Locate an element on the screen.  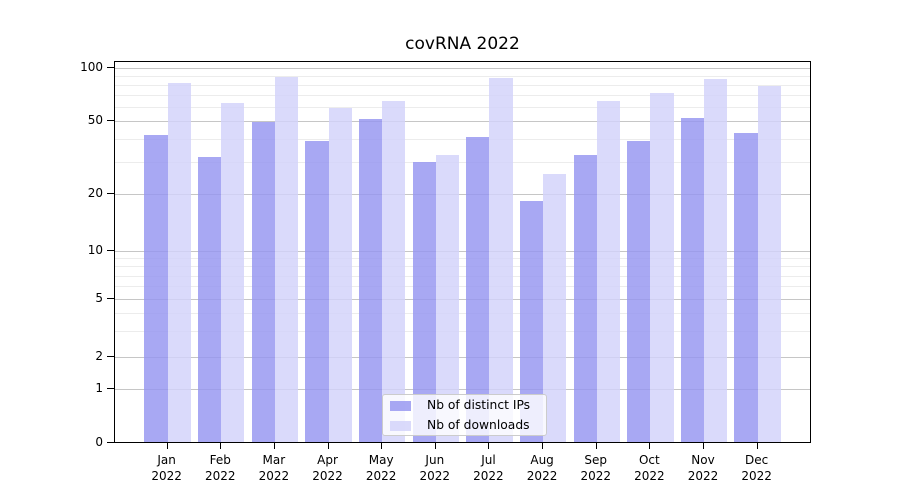
bar-ips-oct is located at coordinates (639, 291).